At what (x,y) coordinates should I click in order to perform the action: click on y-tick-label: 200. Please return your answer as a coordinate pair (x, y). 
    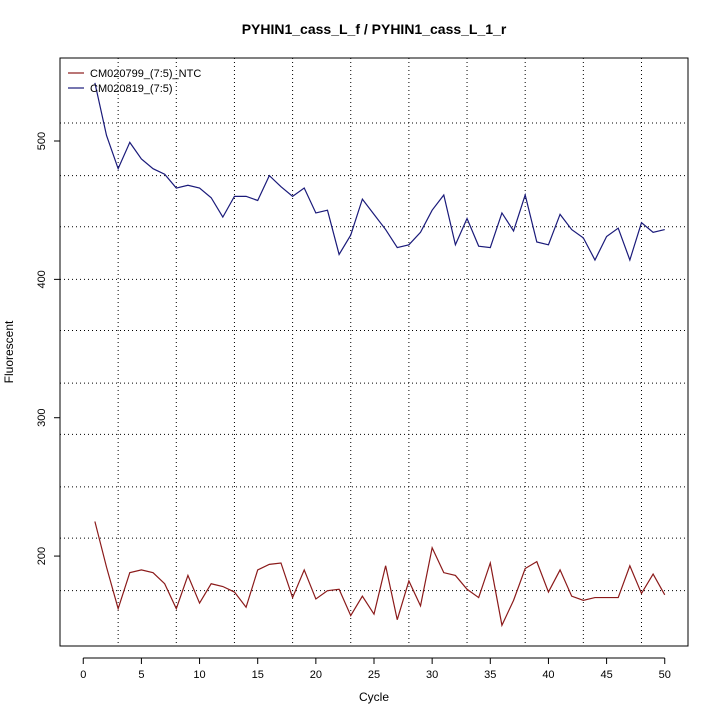
    Looking at the image, I should click on (42, 556).